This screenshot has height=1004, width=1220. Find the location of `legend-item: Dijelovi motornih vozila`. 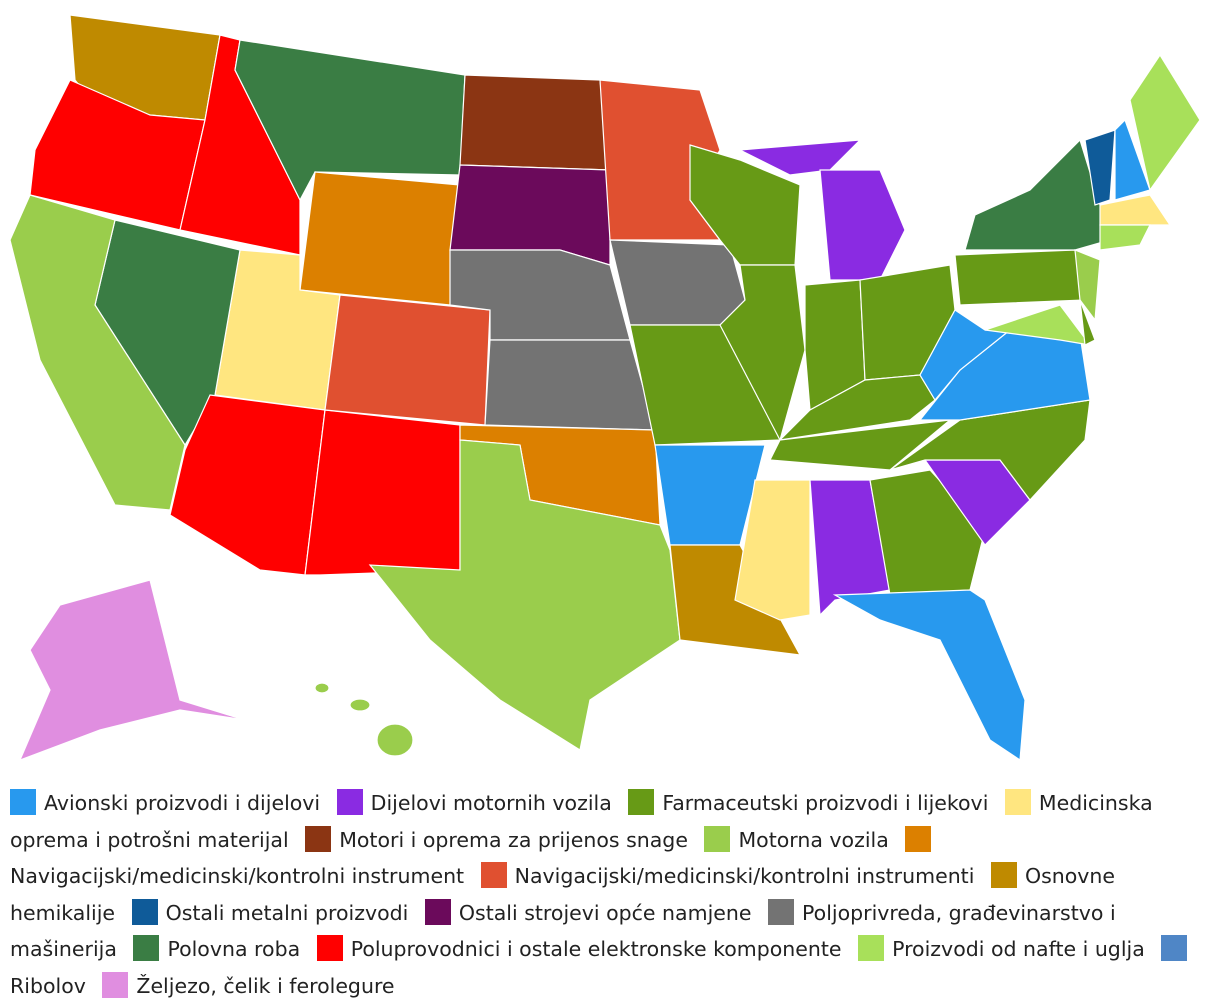

legend-item: Dijelovi motornih vozila is located at coordinates (474, 802).